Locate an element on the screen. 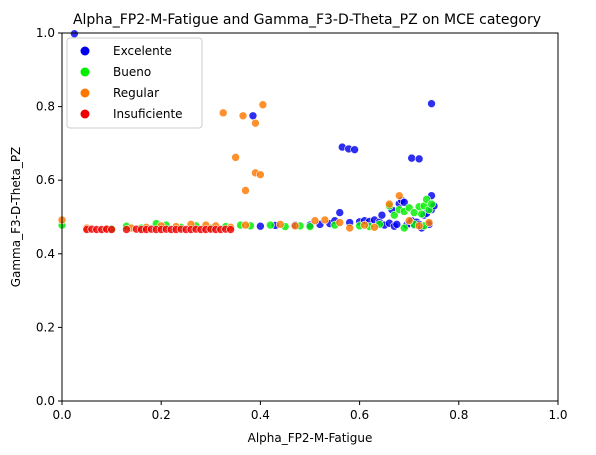  legend-label-insuficiente: Insuficiente is located at coordinates (148, 114).